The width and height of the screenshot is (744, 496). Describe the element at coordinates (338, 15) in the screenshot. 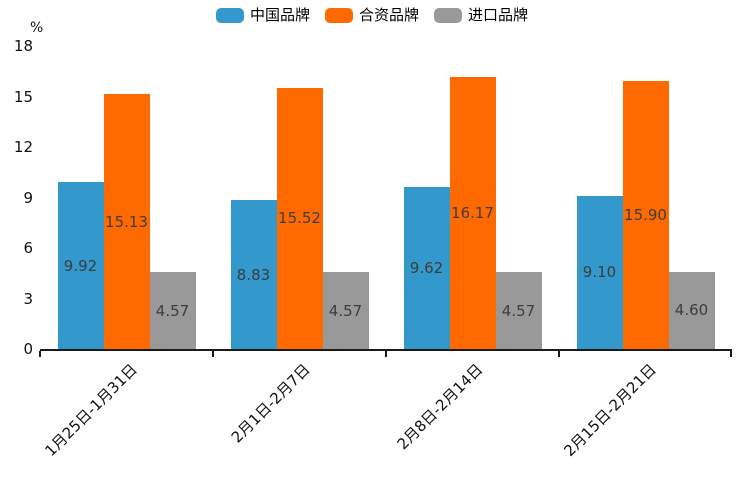

I see `legend-swatch-joint-venture-brand` at that location.